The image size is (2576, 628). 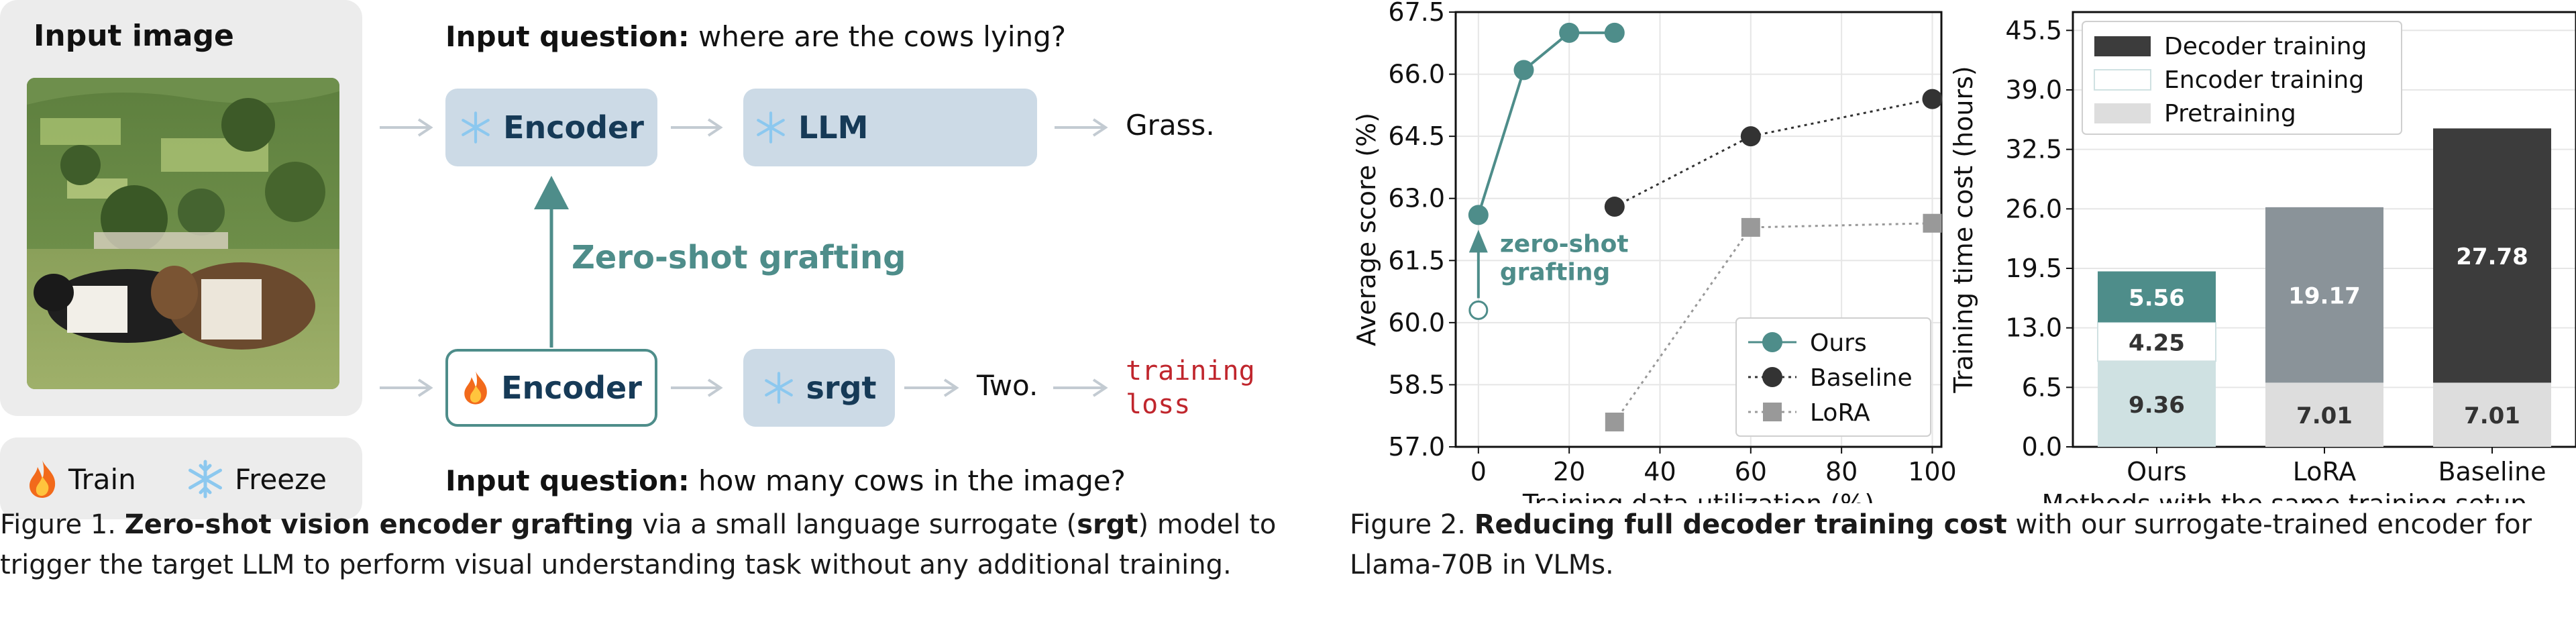 What do you see at coordinates (2033, 90) in the screenshot?
I see `bar-chart-ytick-label: 39.0` at bounding box center [2033, 90].